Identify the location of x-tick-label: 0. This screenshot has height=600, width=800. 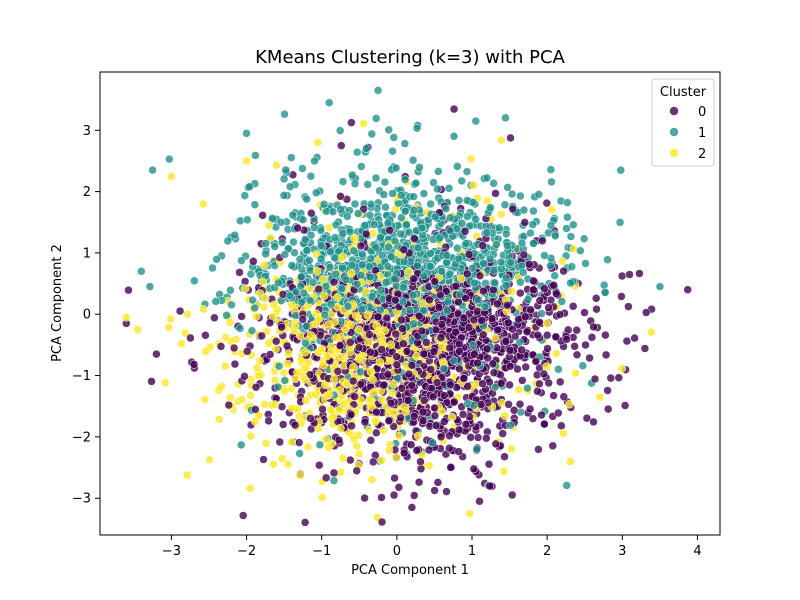
(397, 551).